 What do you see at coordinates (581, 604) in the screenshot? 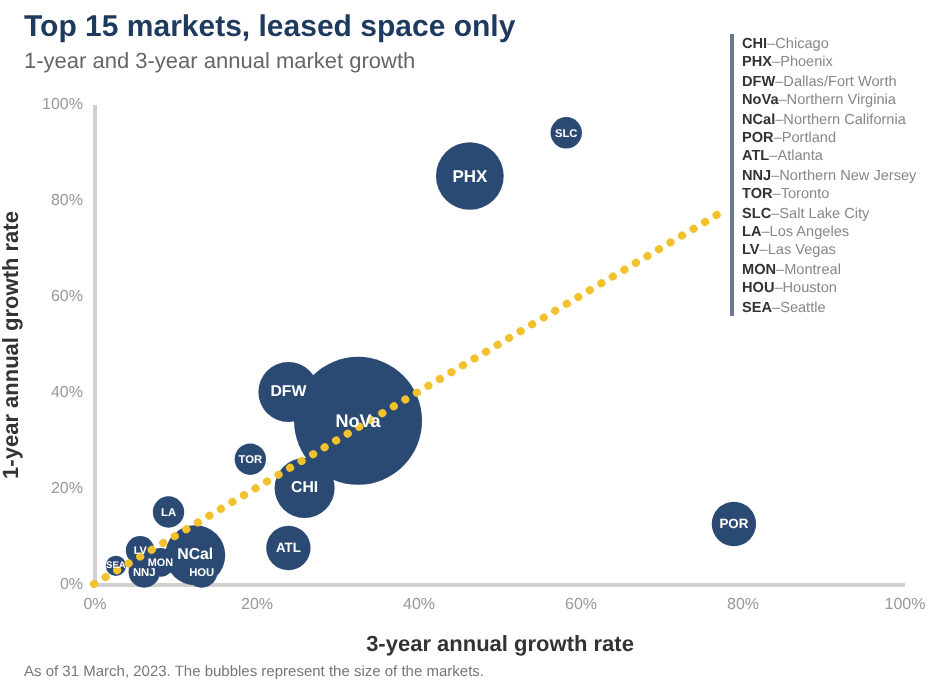
I see `x-tick-label: 60%` at bounding box center [581, 604].